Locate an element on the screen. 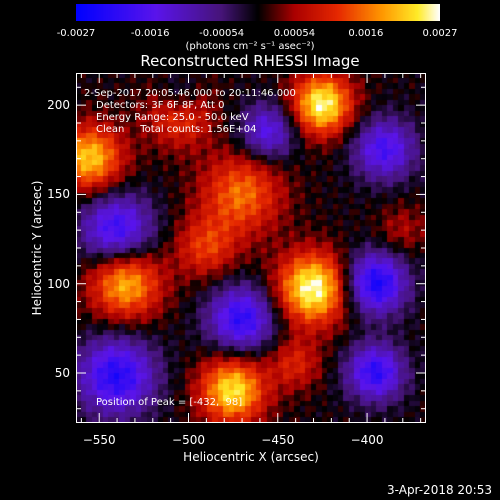 This screenshot has width=500, height=500. annotation-detectors: Detectors: 3F 6F 8F, Att 0 is located at coordinates (160, 105).